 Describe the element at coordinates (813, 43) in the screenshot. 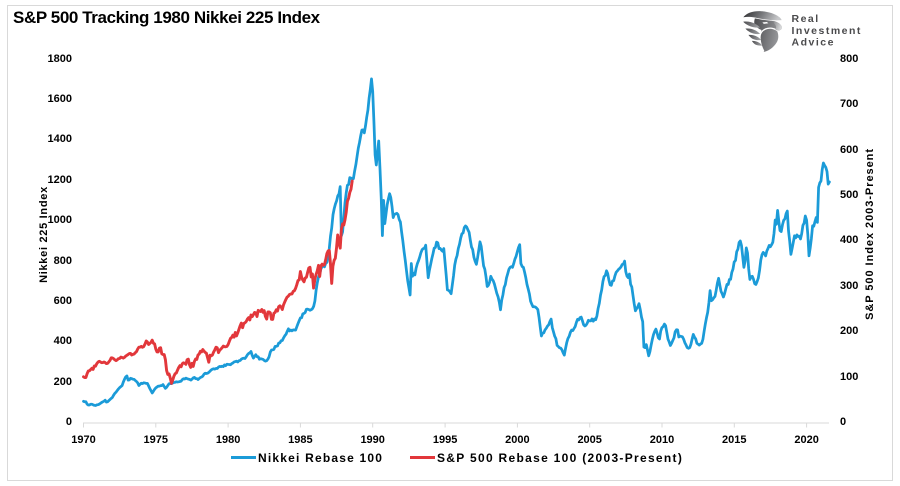

I see `svg-text: Advice` at that location.